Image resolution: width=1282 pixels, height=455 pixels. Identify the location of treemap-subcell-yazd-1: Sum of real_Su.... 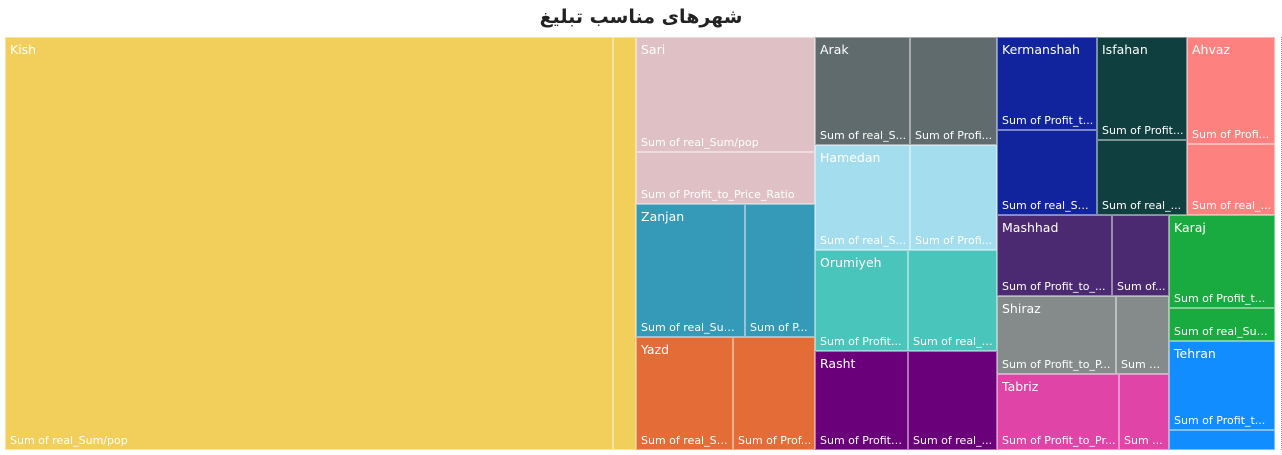
(684, 393).